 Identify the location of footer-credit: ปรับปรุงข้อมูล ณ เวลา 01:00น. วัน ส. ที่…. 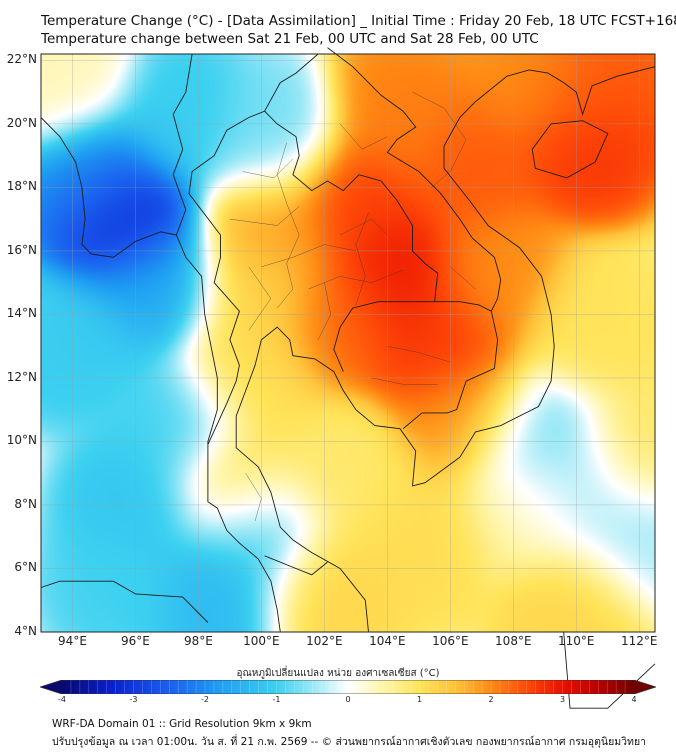
(349, 742).